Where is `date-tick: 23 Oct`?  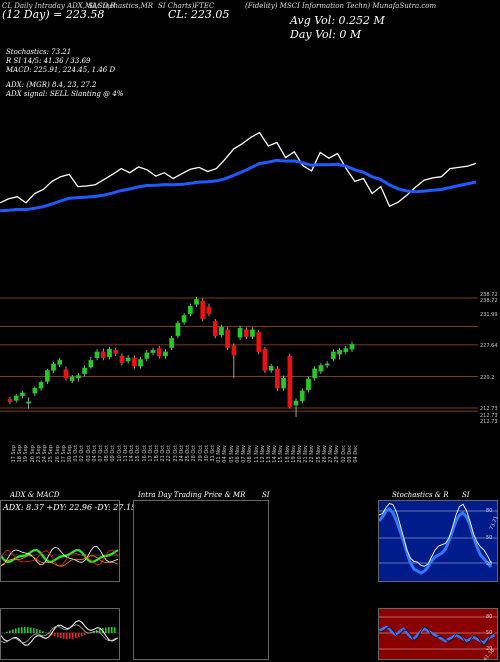 date-tick: 23 Oct is located at coordinates (176, 457).